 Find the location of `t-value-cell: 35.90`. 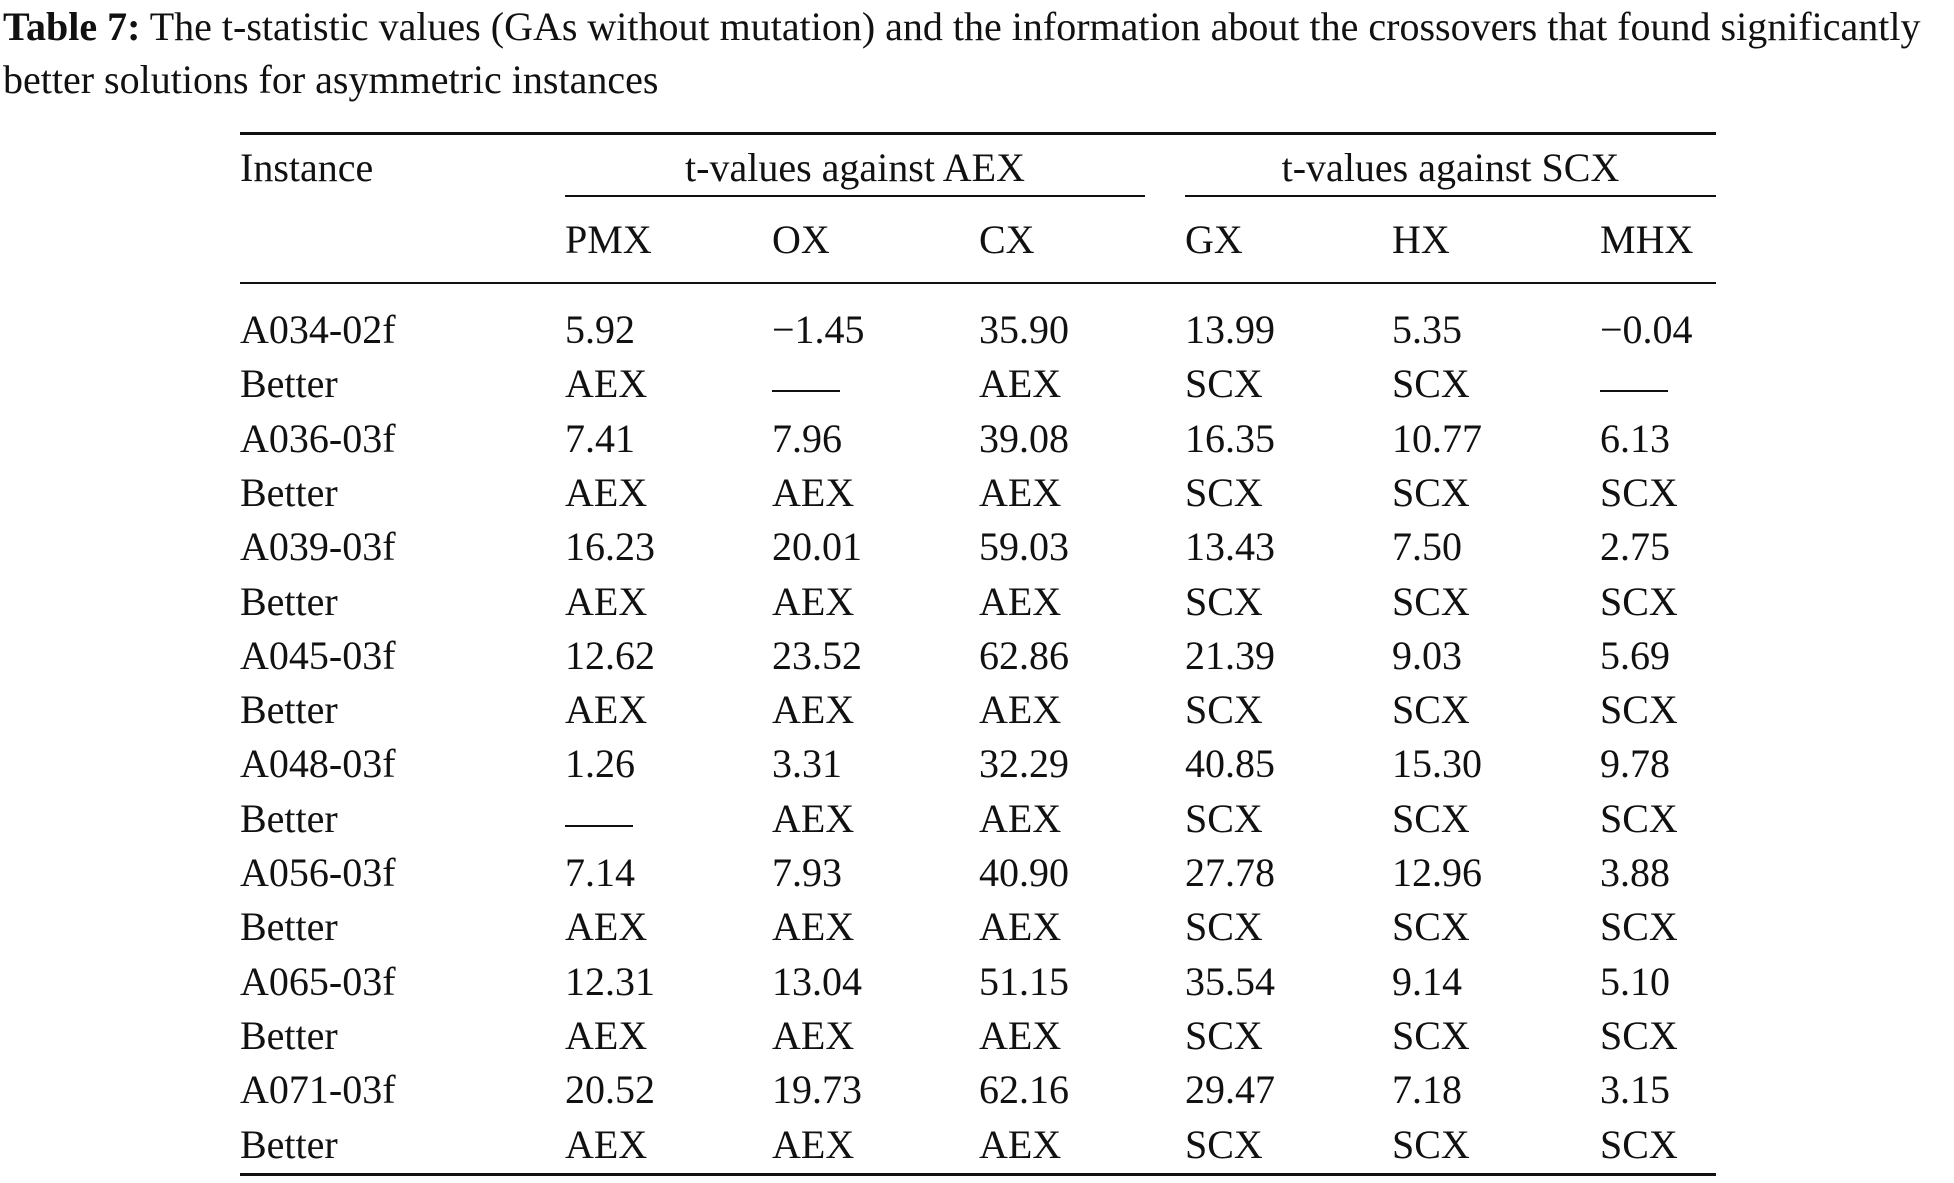

t-value-cell: 35.90 is located at coordinates (1024, 329).